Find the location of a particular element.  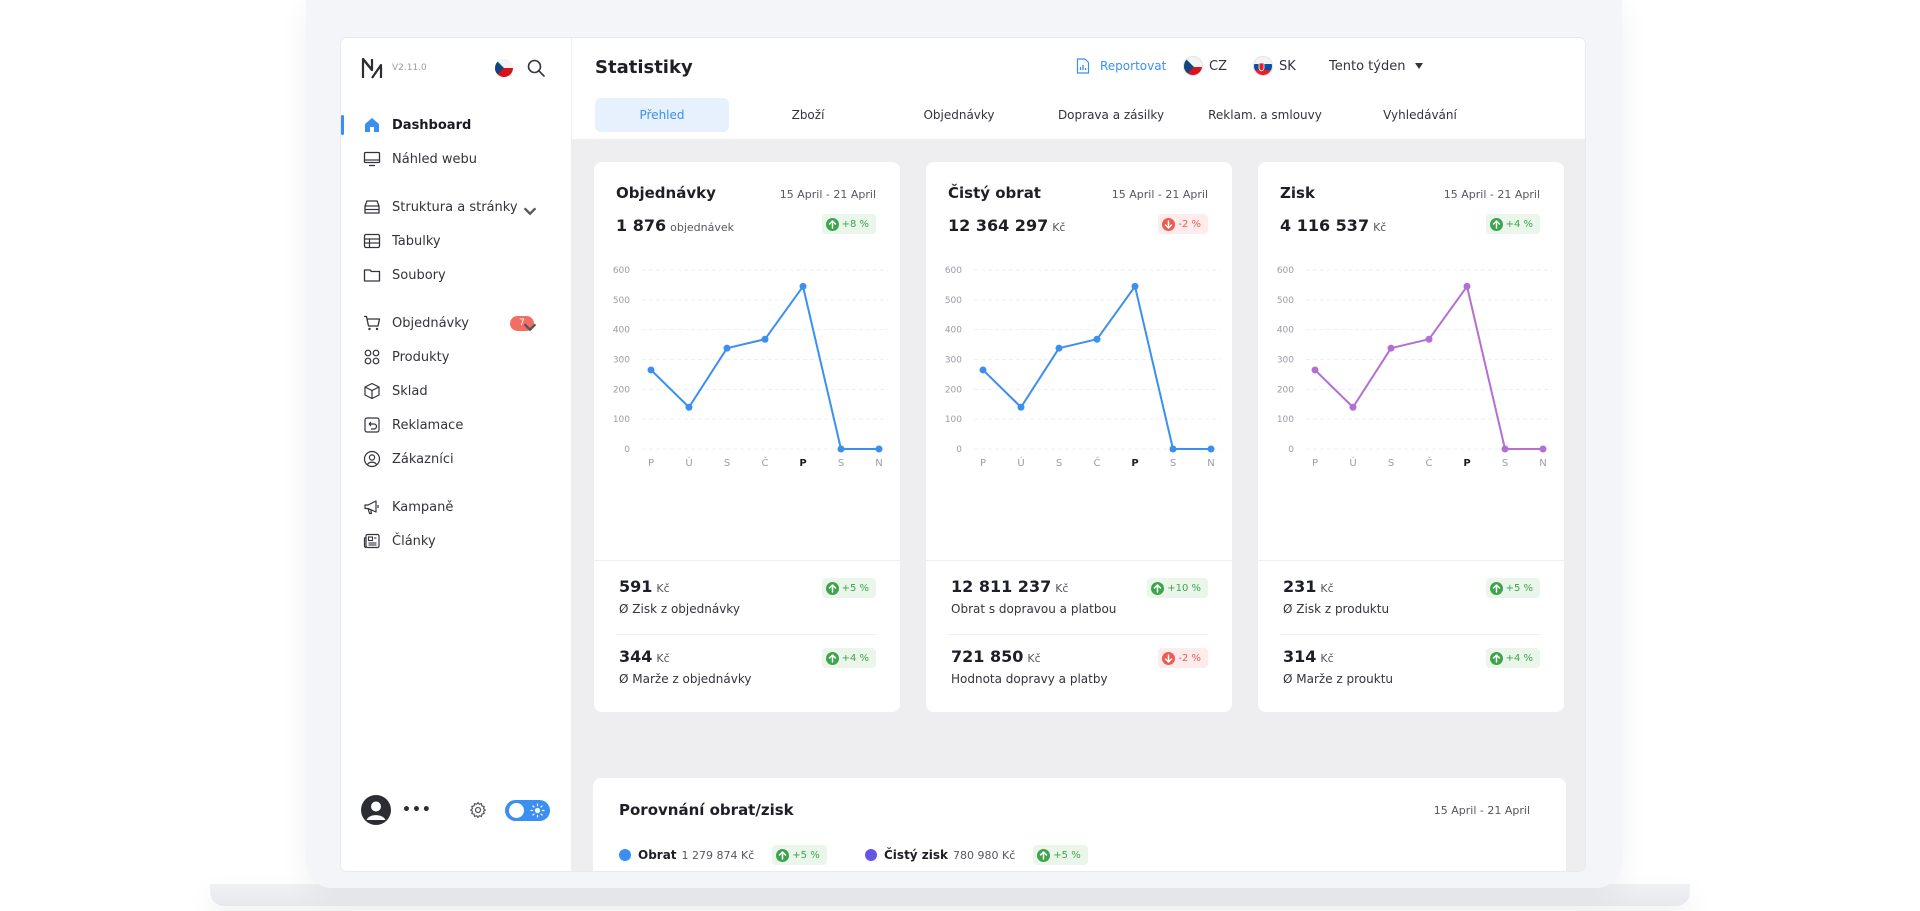

stat-change-badge: -2 % is located at coordinates (1183, 658).